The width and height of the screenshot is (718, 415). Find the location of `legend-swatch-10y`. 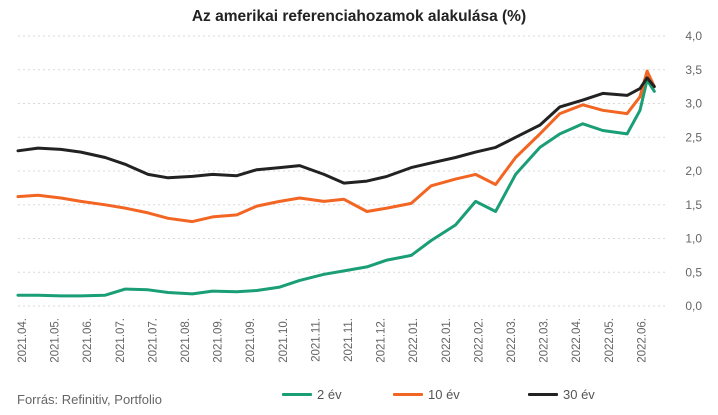

legend-swatch-10y is located at coordinates (408, 394).